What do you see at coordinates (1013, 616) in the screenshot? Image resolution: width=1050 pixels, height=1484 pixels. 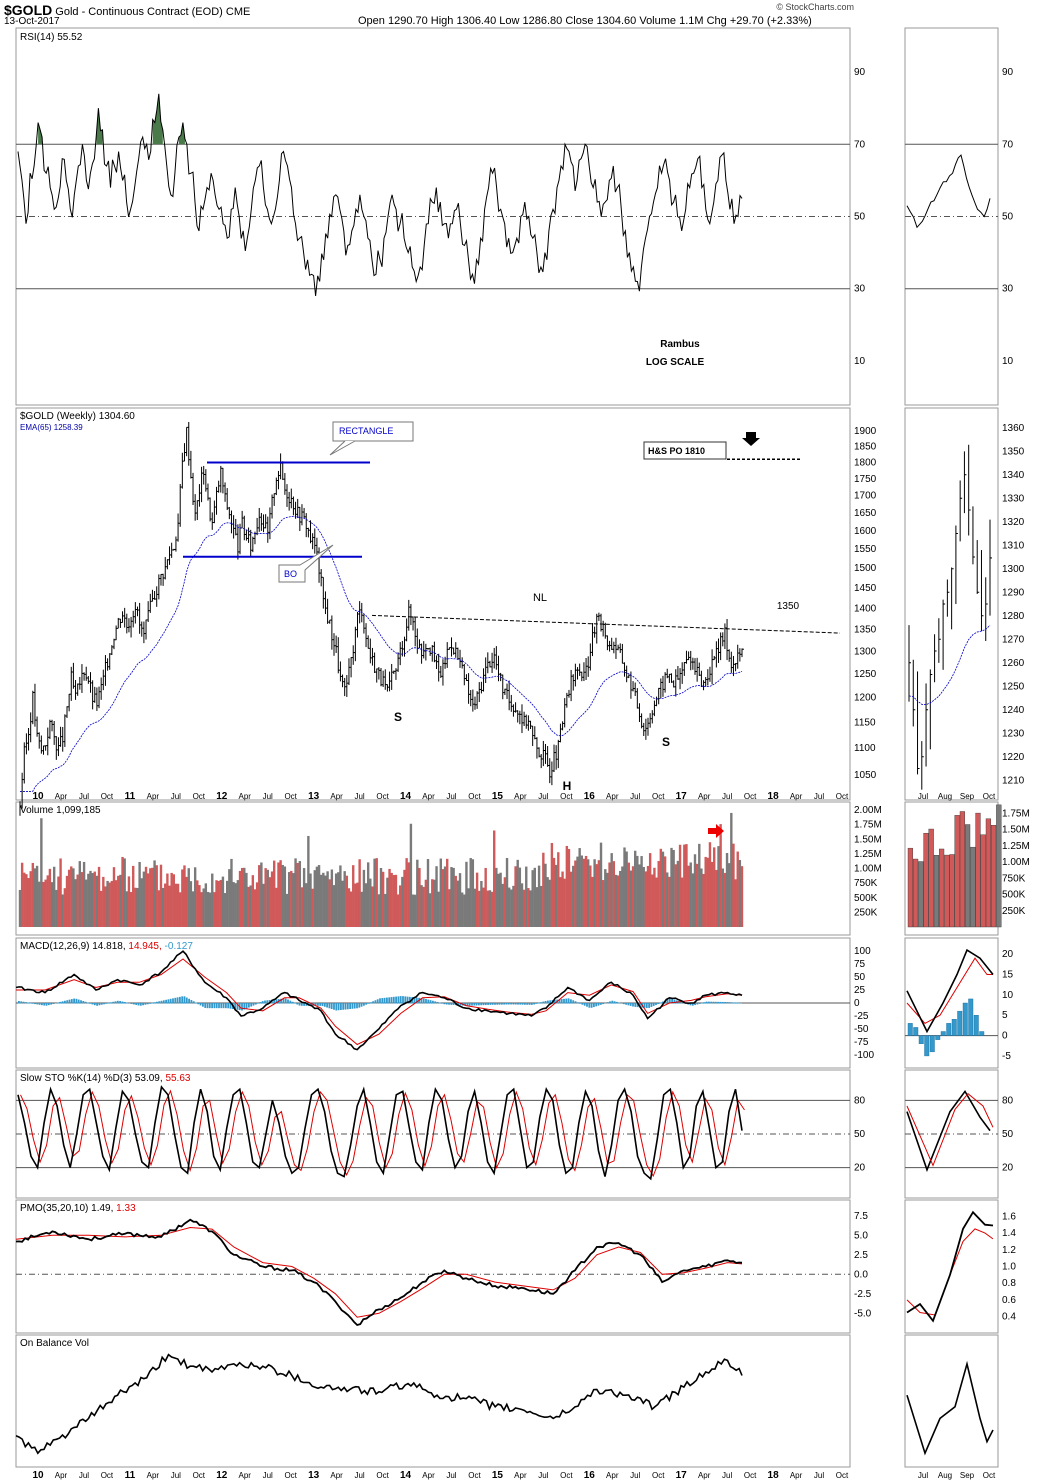 I see `inset-price-tick-label: 1280` at bounding box center [1013, 616].